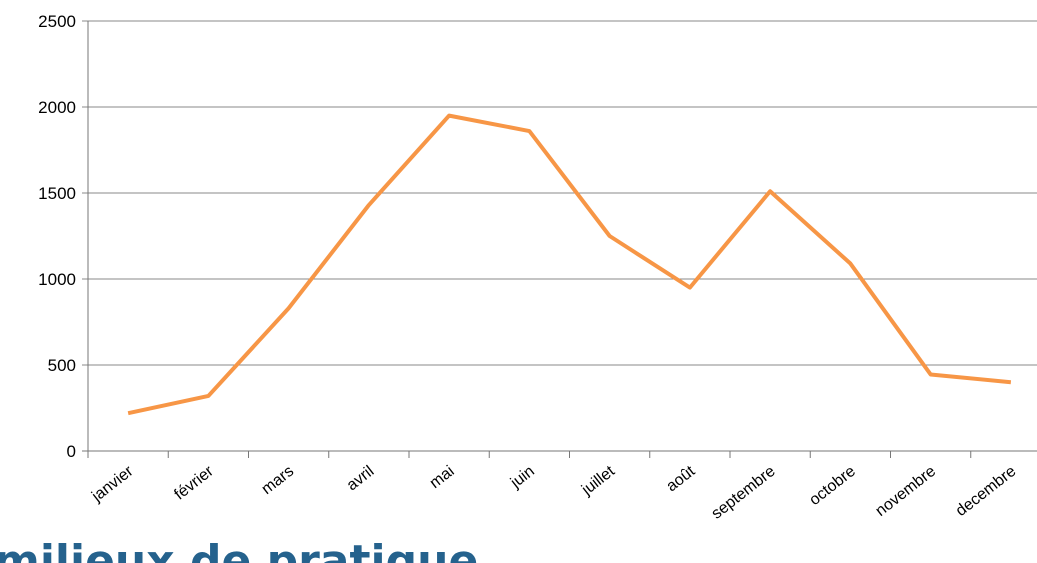 This screenshot has width=1037, height=563. I want to click on x-tick-label: avril, so click(361, 478).